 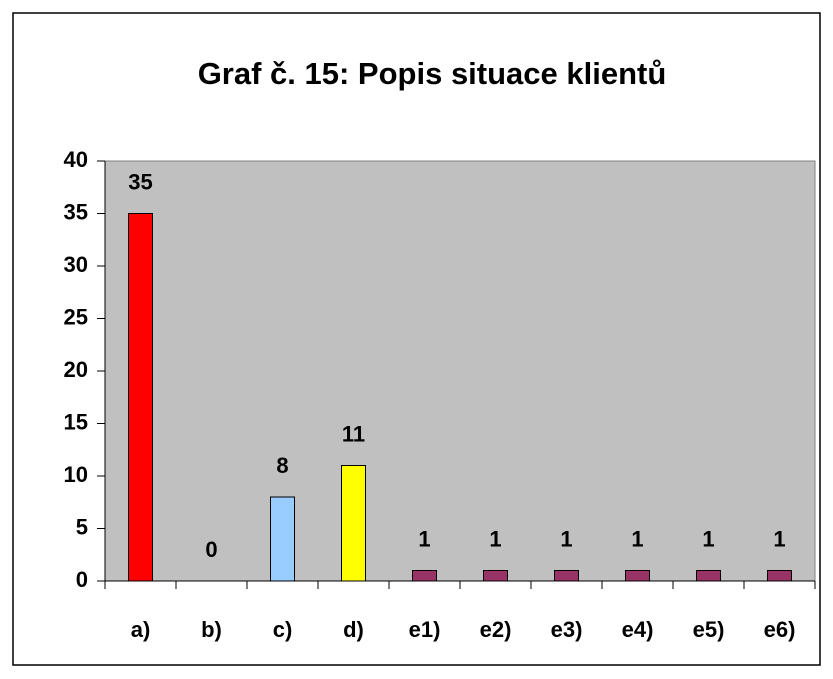 I want to click on y-tick-label: 15, so click(x=76, y=421).